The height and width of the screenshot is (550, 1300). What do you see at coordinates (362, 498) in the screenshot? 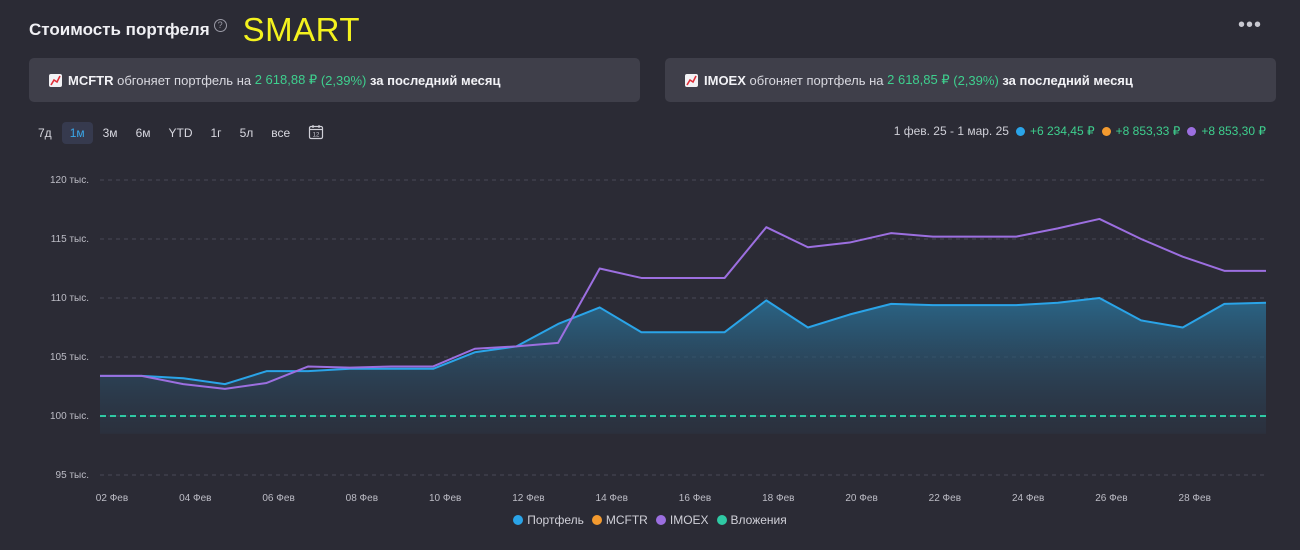
I see `x-tick-label: 08 Фев` at bounding box center [362, 498].